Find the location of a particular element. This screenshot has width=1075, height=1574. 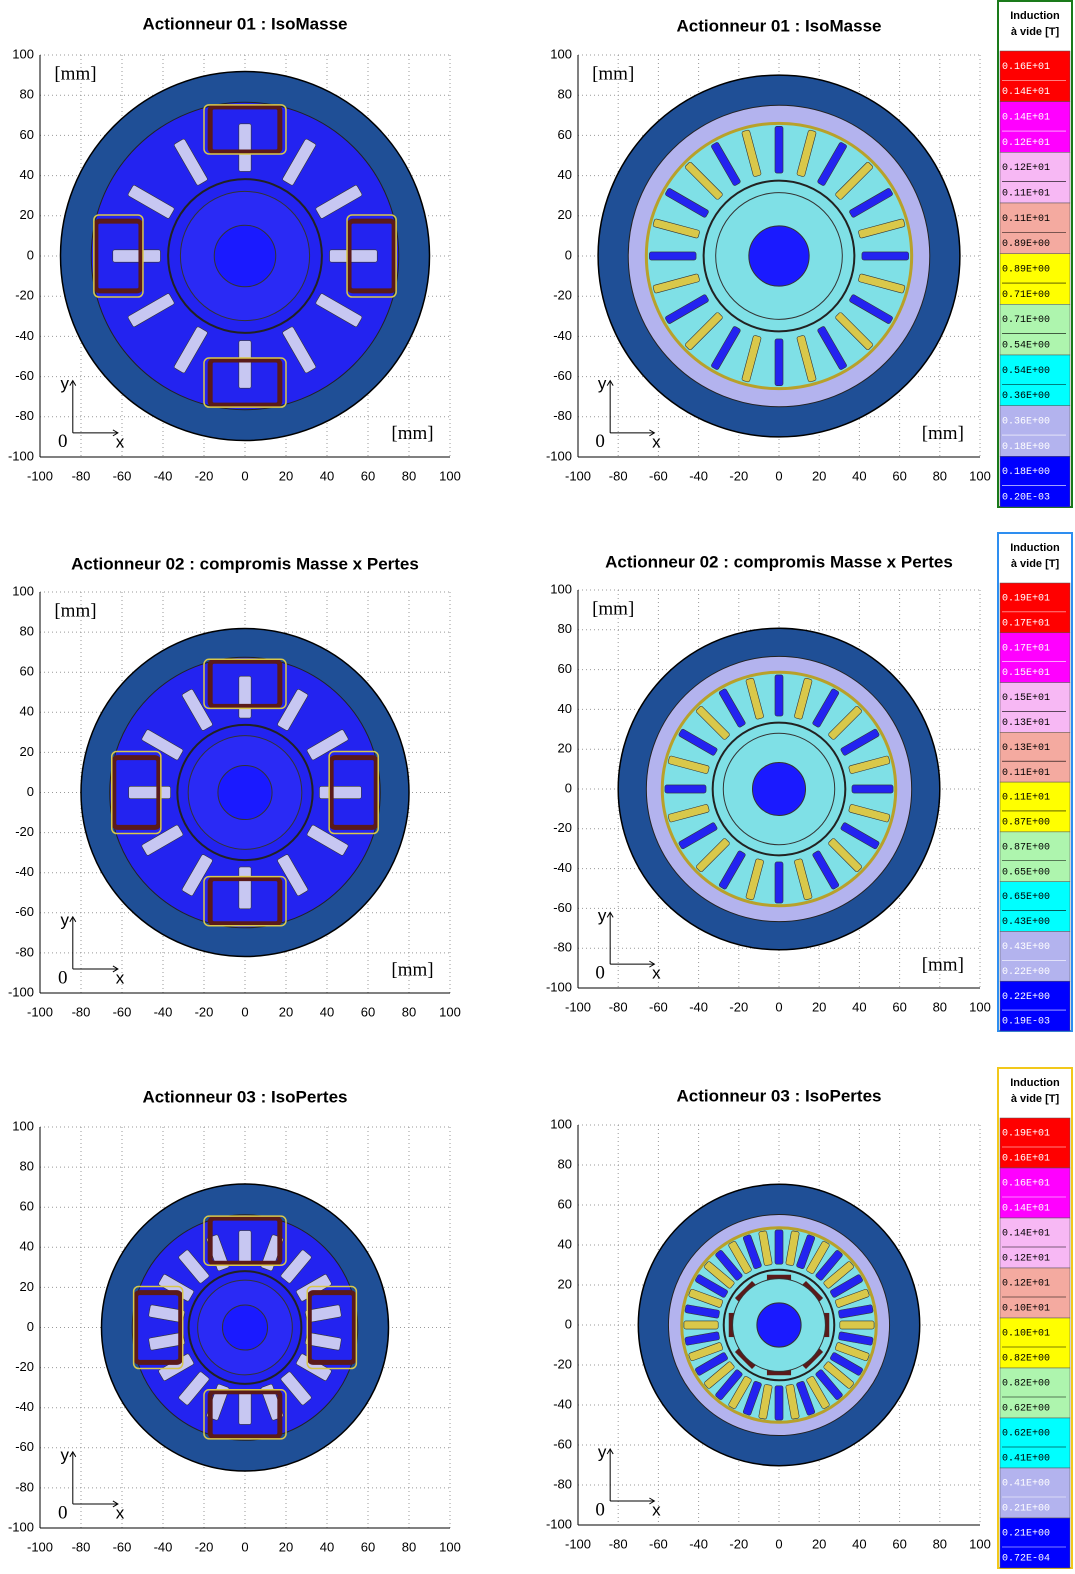

x-tick-label: 100 is located at coordinates (450, 1011).